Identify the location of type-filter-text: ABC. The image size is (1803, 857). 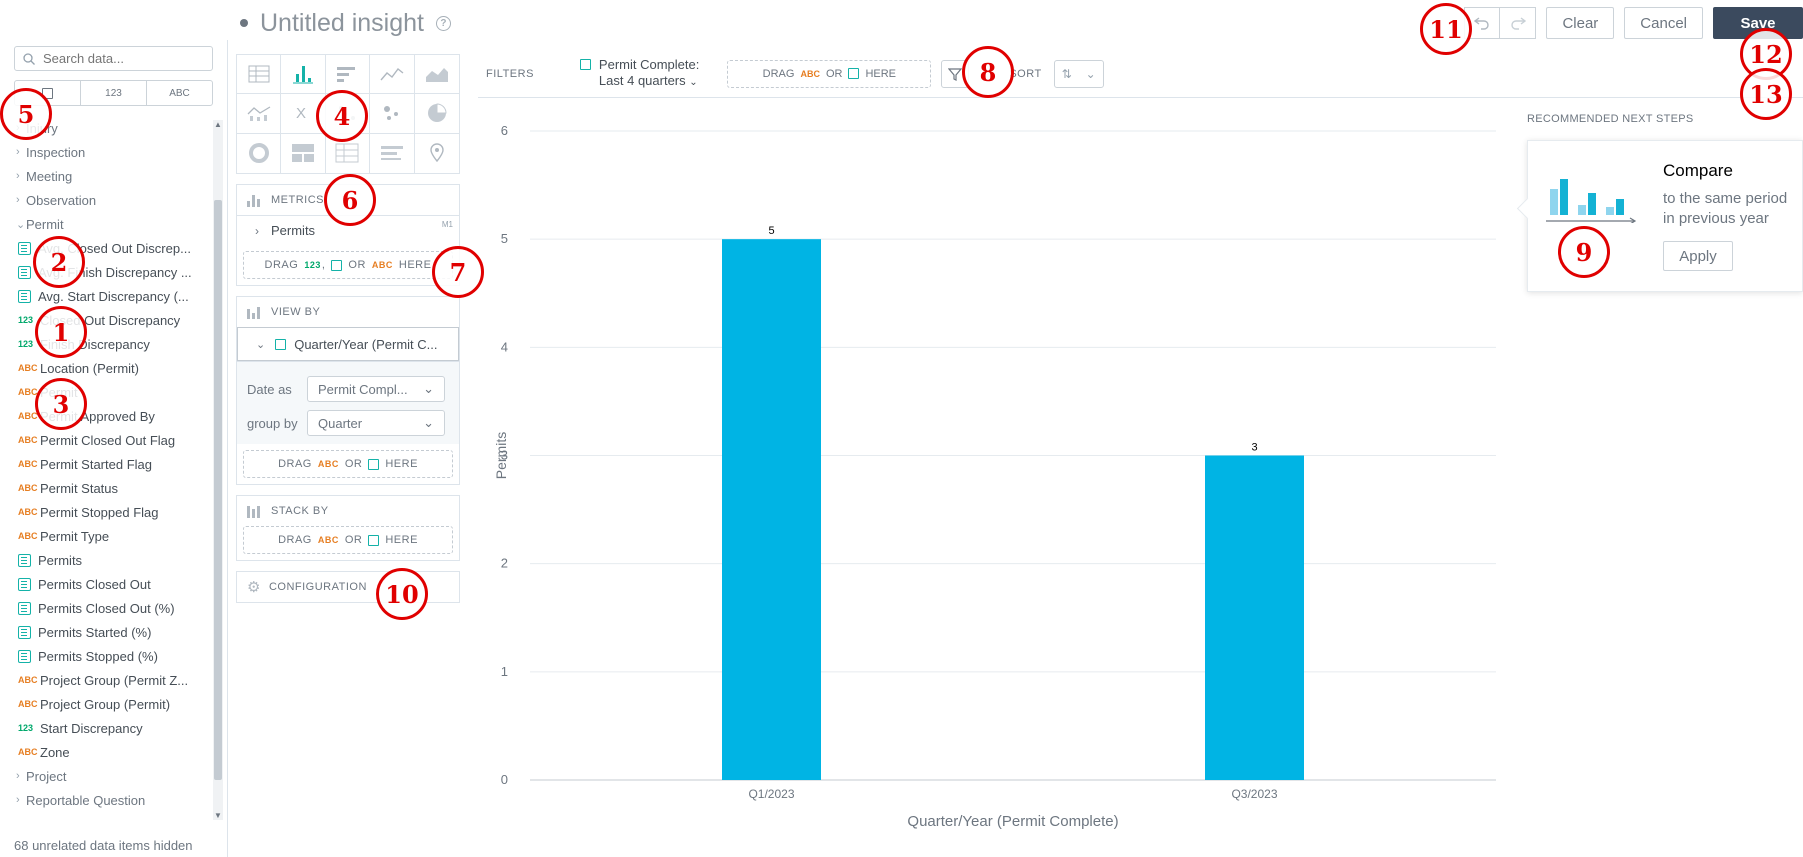
(179, 93).